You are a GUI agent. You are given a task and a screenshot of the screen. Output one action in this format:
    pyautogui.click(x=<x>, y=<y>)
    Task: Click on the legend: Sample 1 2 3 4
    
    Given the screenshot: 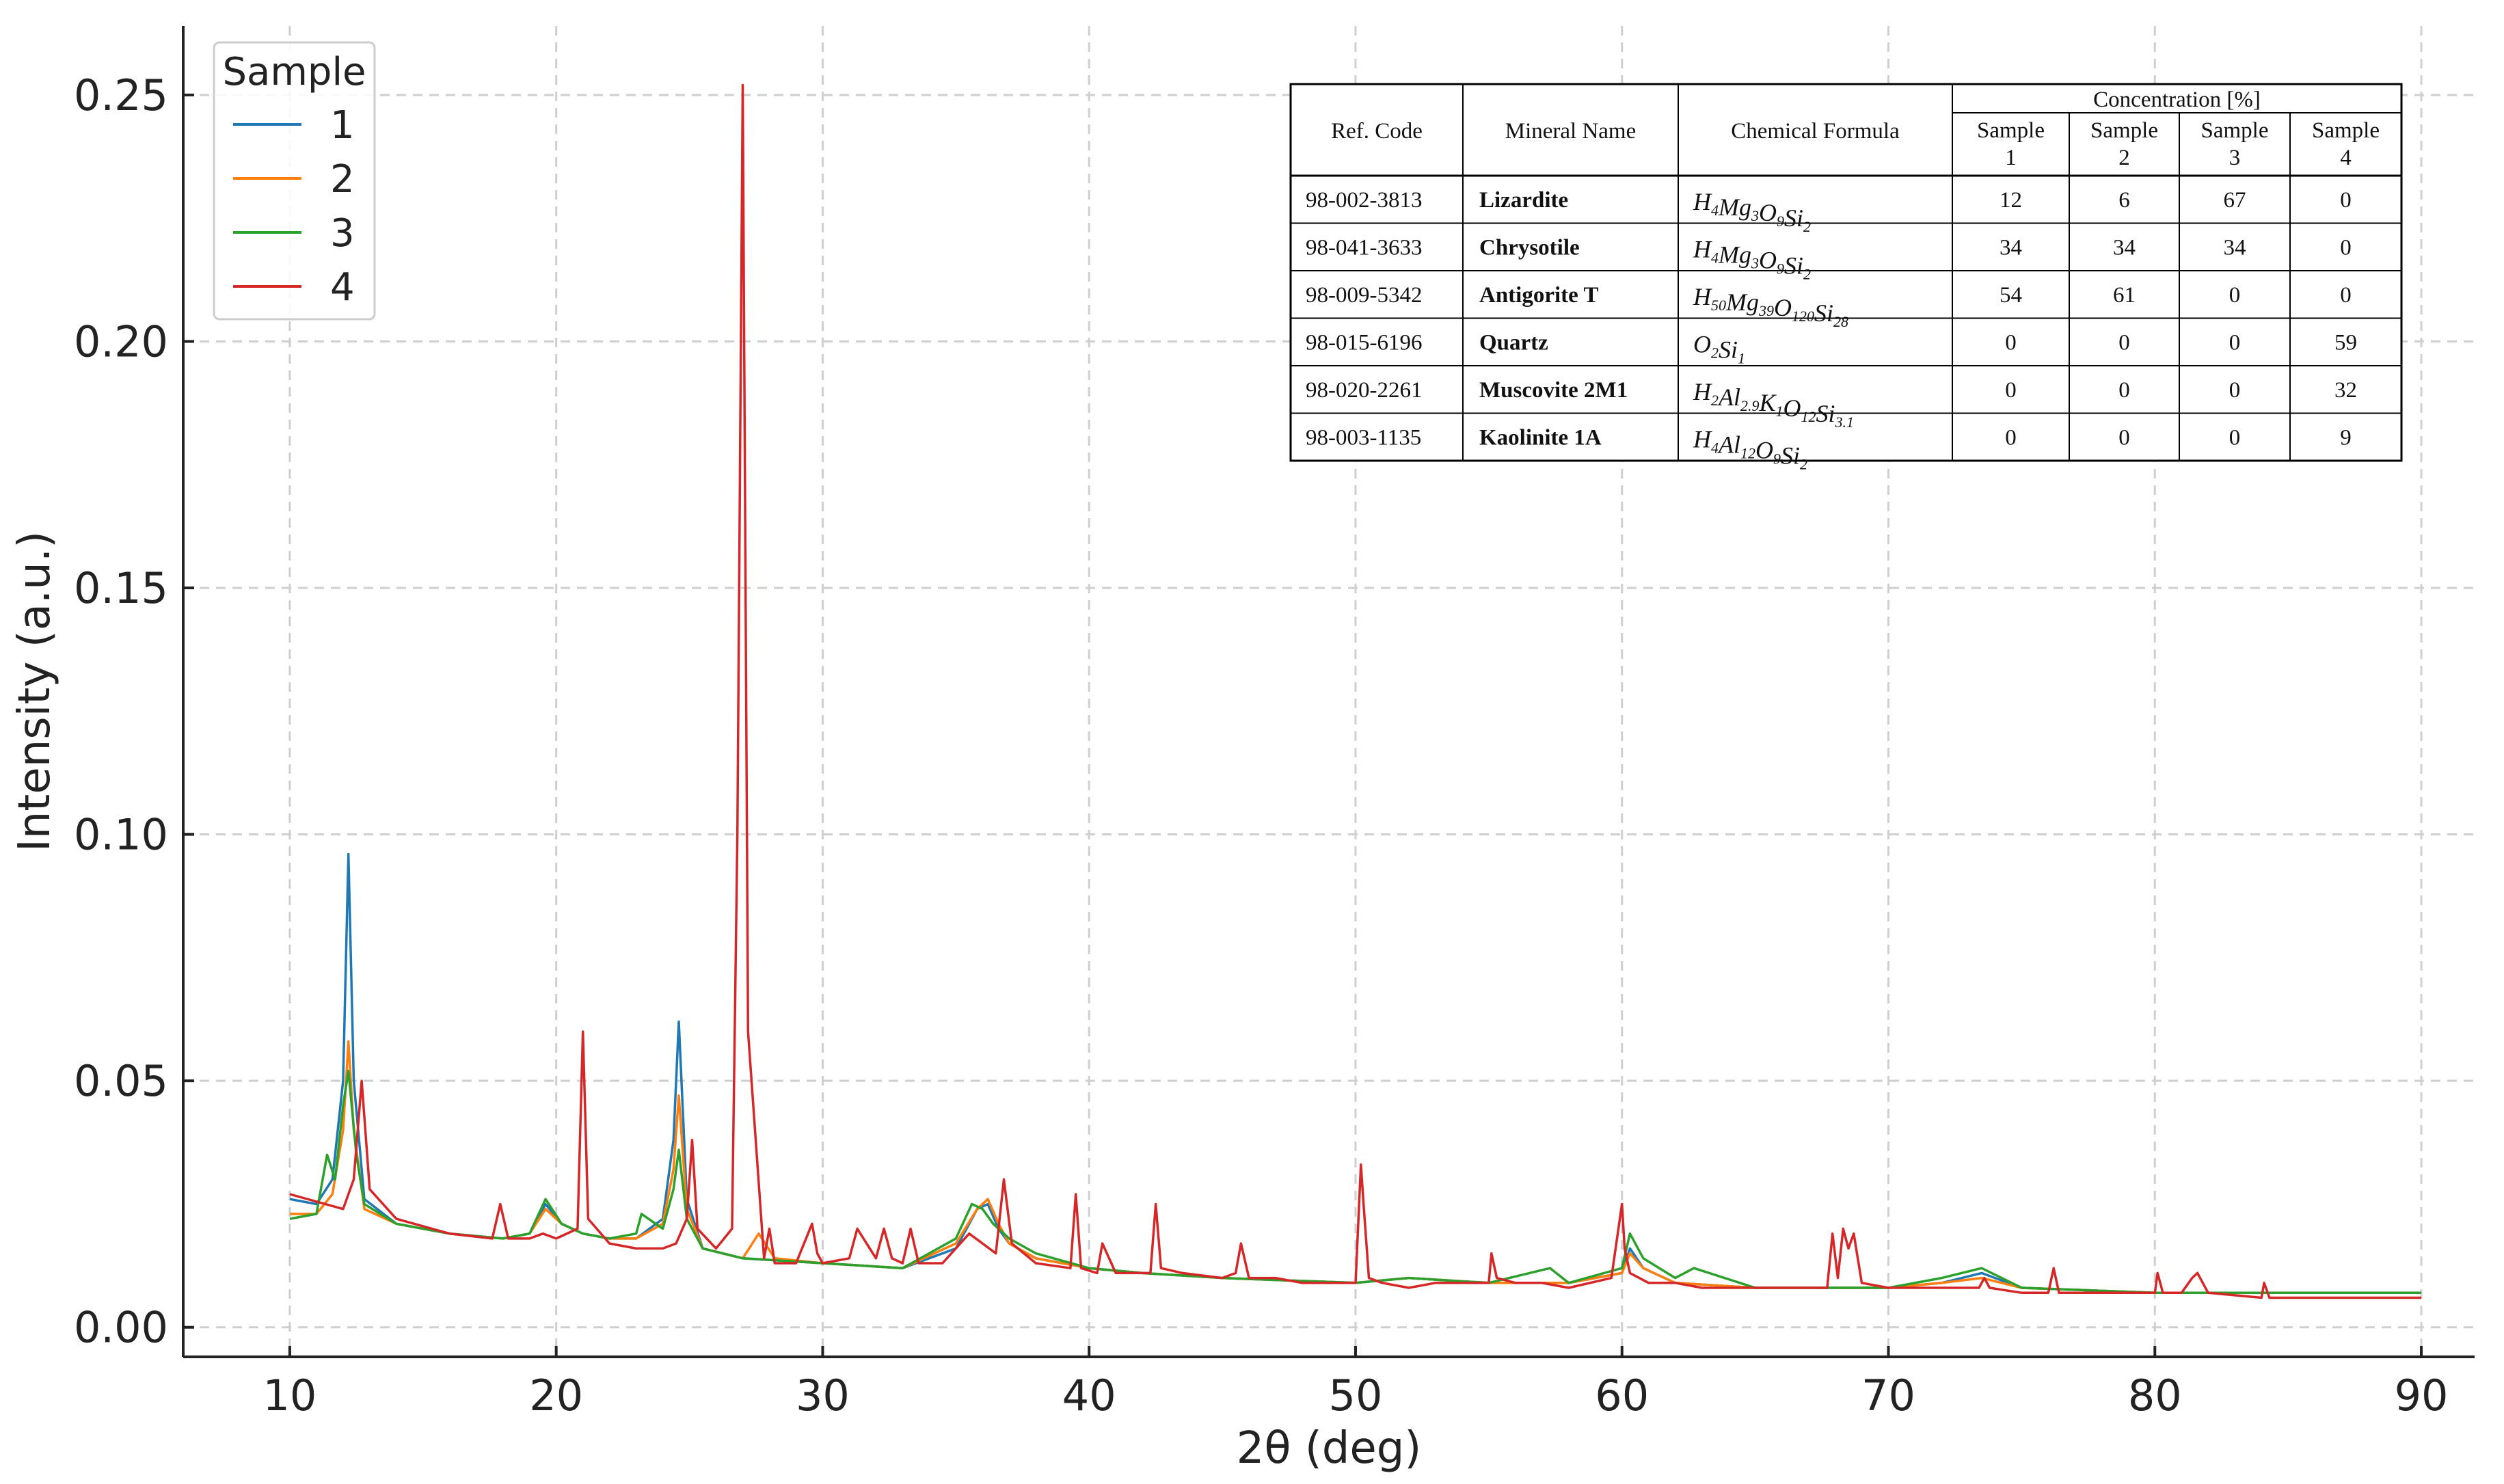 What is the action you would take?
    pyautogui.click(x=294, y=181)
    